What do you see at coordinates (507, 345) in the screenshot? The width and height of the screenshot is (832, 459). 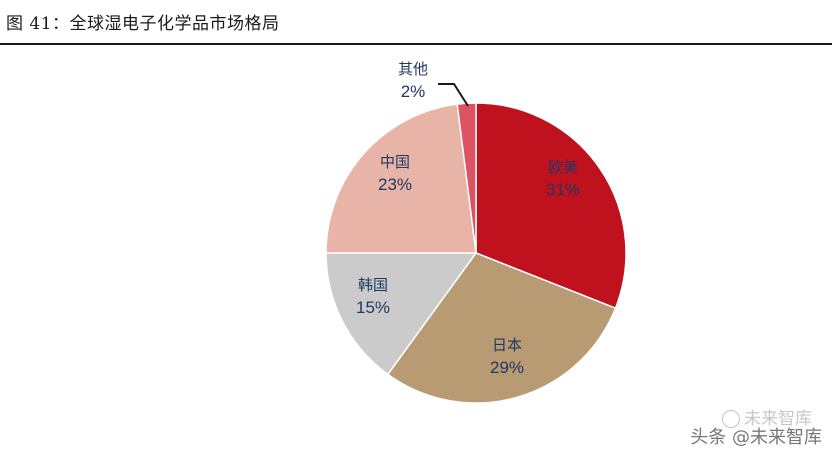 I see `slice-name-label: 日本` at bounding box center [507, 345].